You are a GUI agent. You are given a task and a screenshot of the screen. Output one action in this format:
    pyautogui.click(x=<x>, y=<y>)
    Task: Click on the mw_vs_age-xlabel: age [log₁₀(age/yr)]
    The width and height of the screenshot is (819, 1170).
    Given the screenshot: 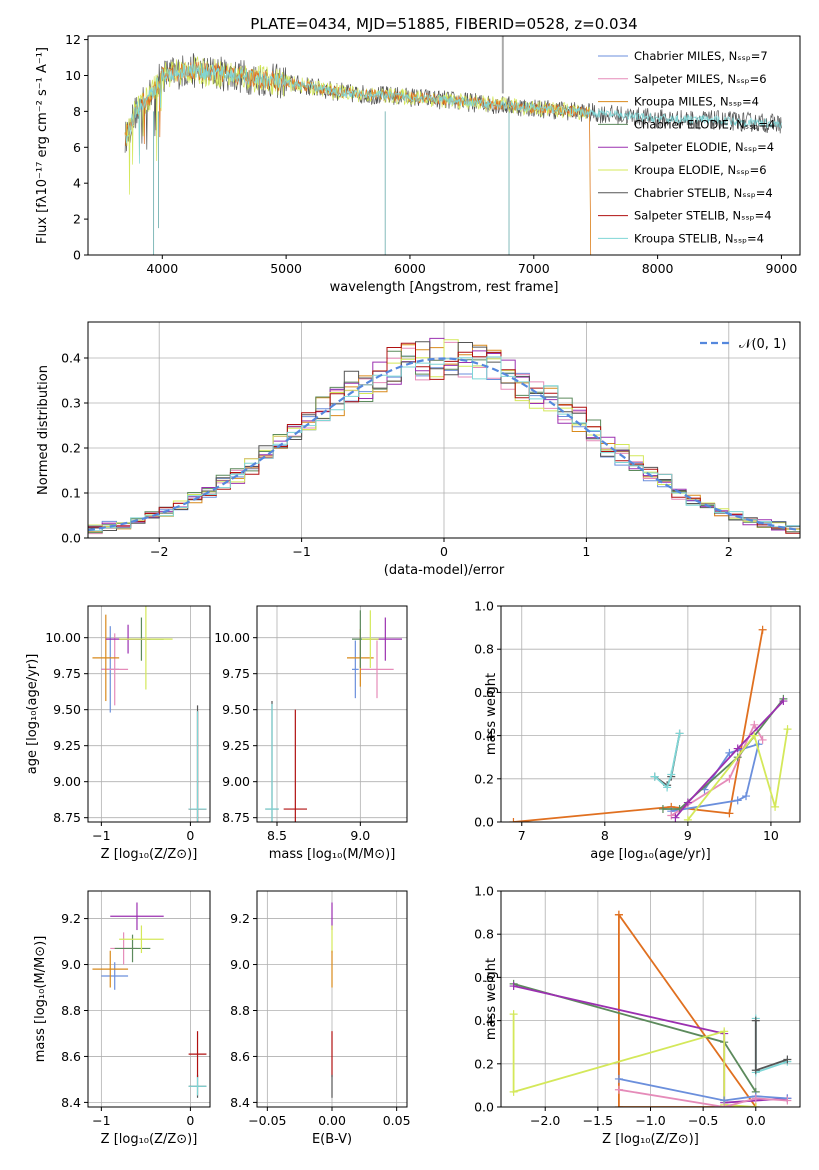 What is the action you would take?
    pyautogui.click(x=650, y=854)
    